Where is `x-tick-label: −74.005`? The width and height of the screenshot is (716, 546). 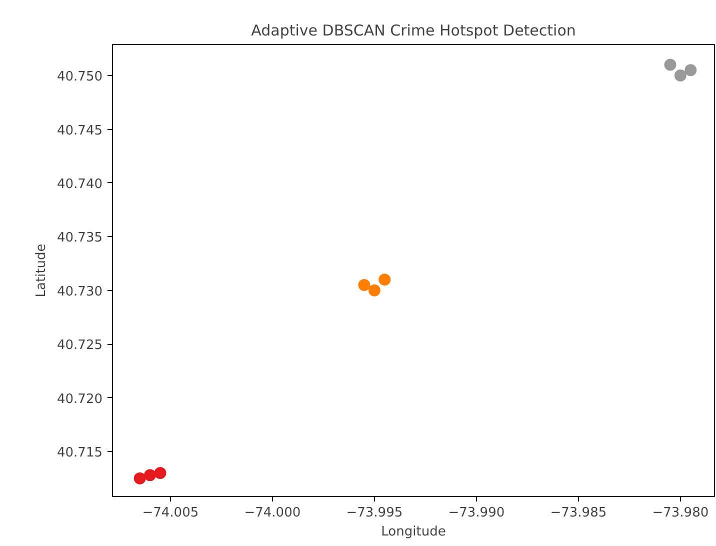
x-tick-label: −74.005 is located at coordinates (170, 513).